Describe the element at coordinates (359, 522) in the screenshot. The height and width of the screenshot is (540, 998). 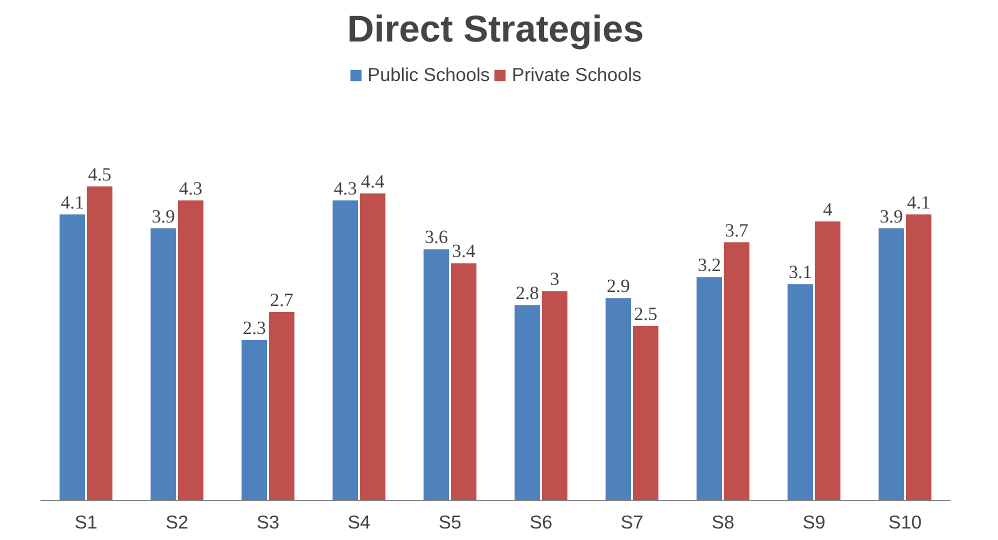
I see `x-tick-label: S4` at that location.